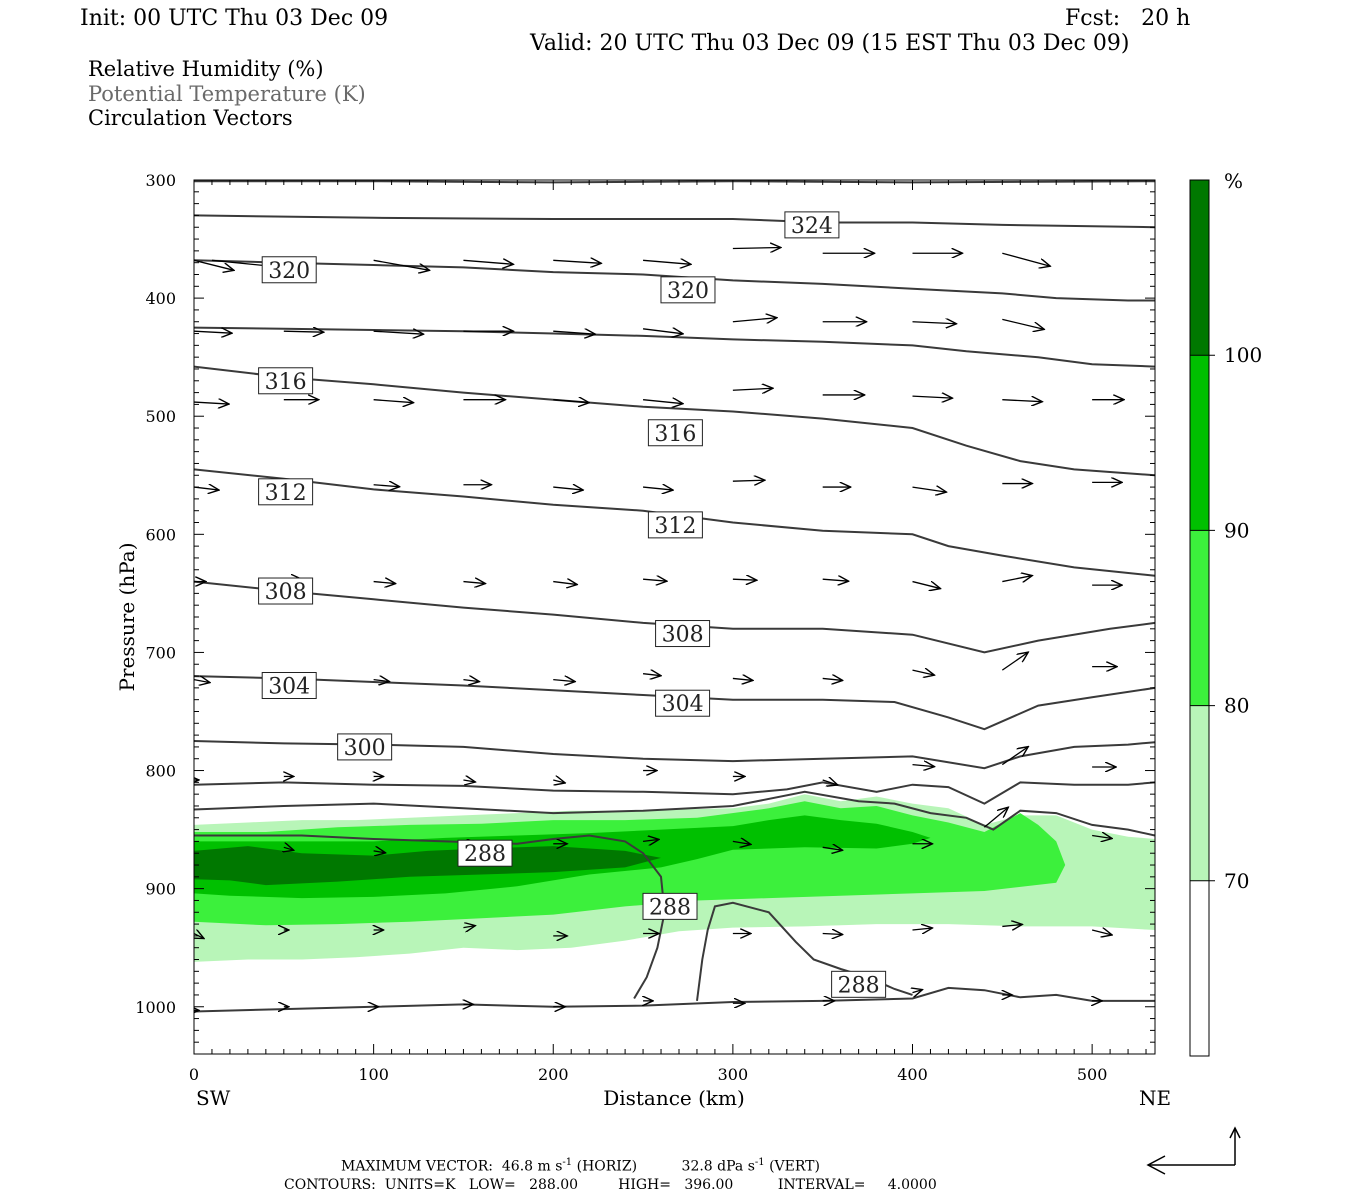 The height and width of the screenshot is (1200, 1350). What do you see at coordinates (674, 878) in the screenshot?
I see `rh-fill-layer` at bounding box center [674, 878].